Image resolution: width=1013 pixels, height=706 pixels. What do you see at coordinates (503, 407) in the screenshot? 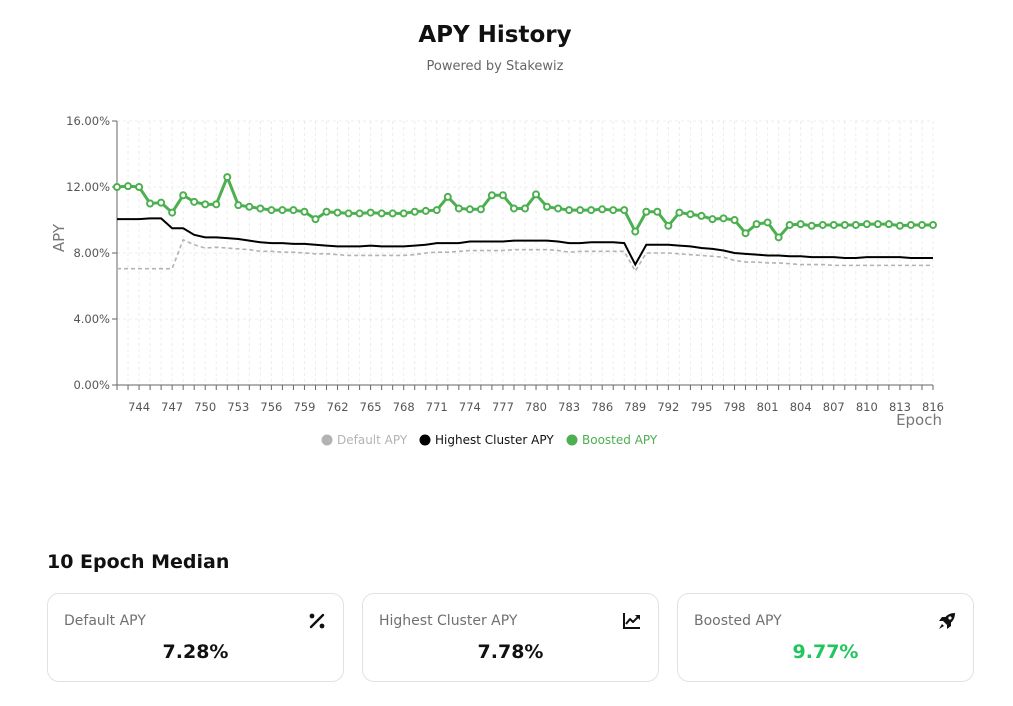
I see `x-tick-label: 777` at bounding box center [503, 407].